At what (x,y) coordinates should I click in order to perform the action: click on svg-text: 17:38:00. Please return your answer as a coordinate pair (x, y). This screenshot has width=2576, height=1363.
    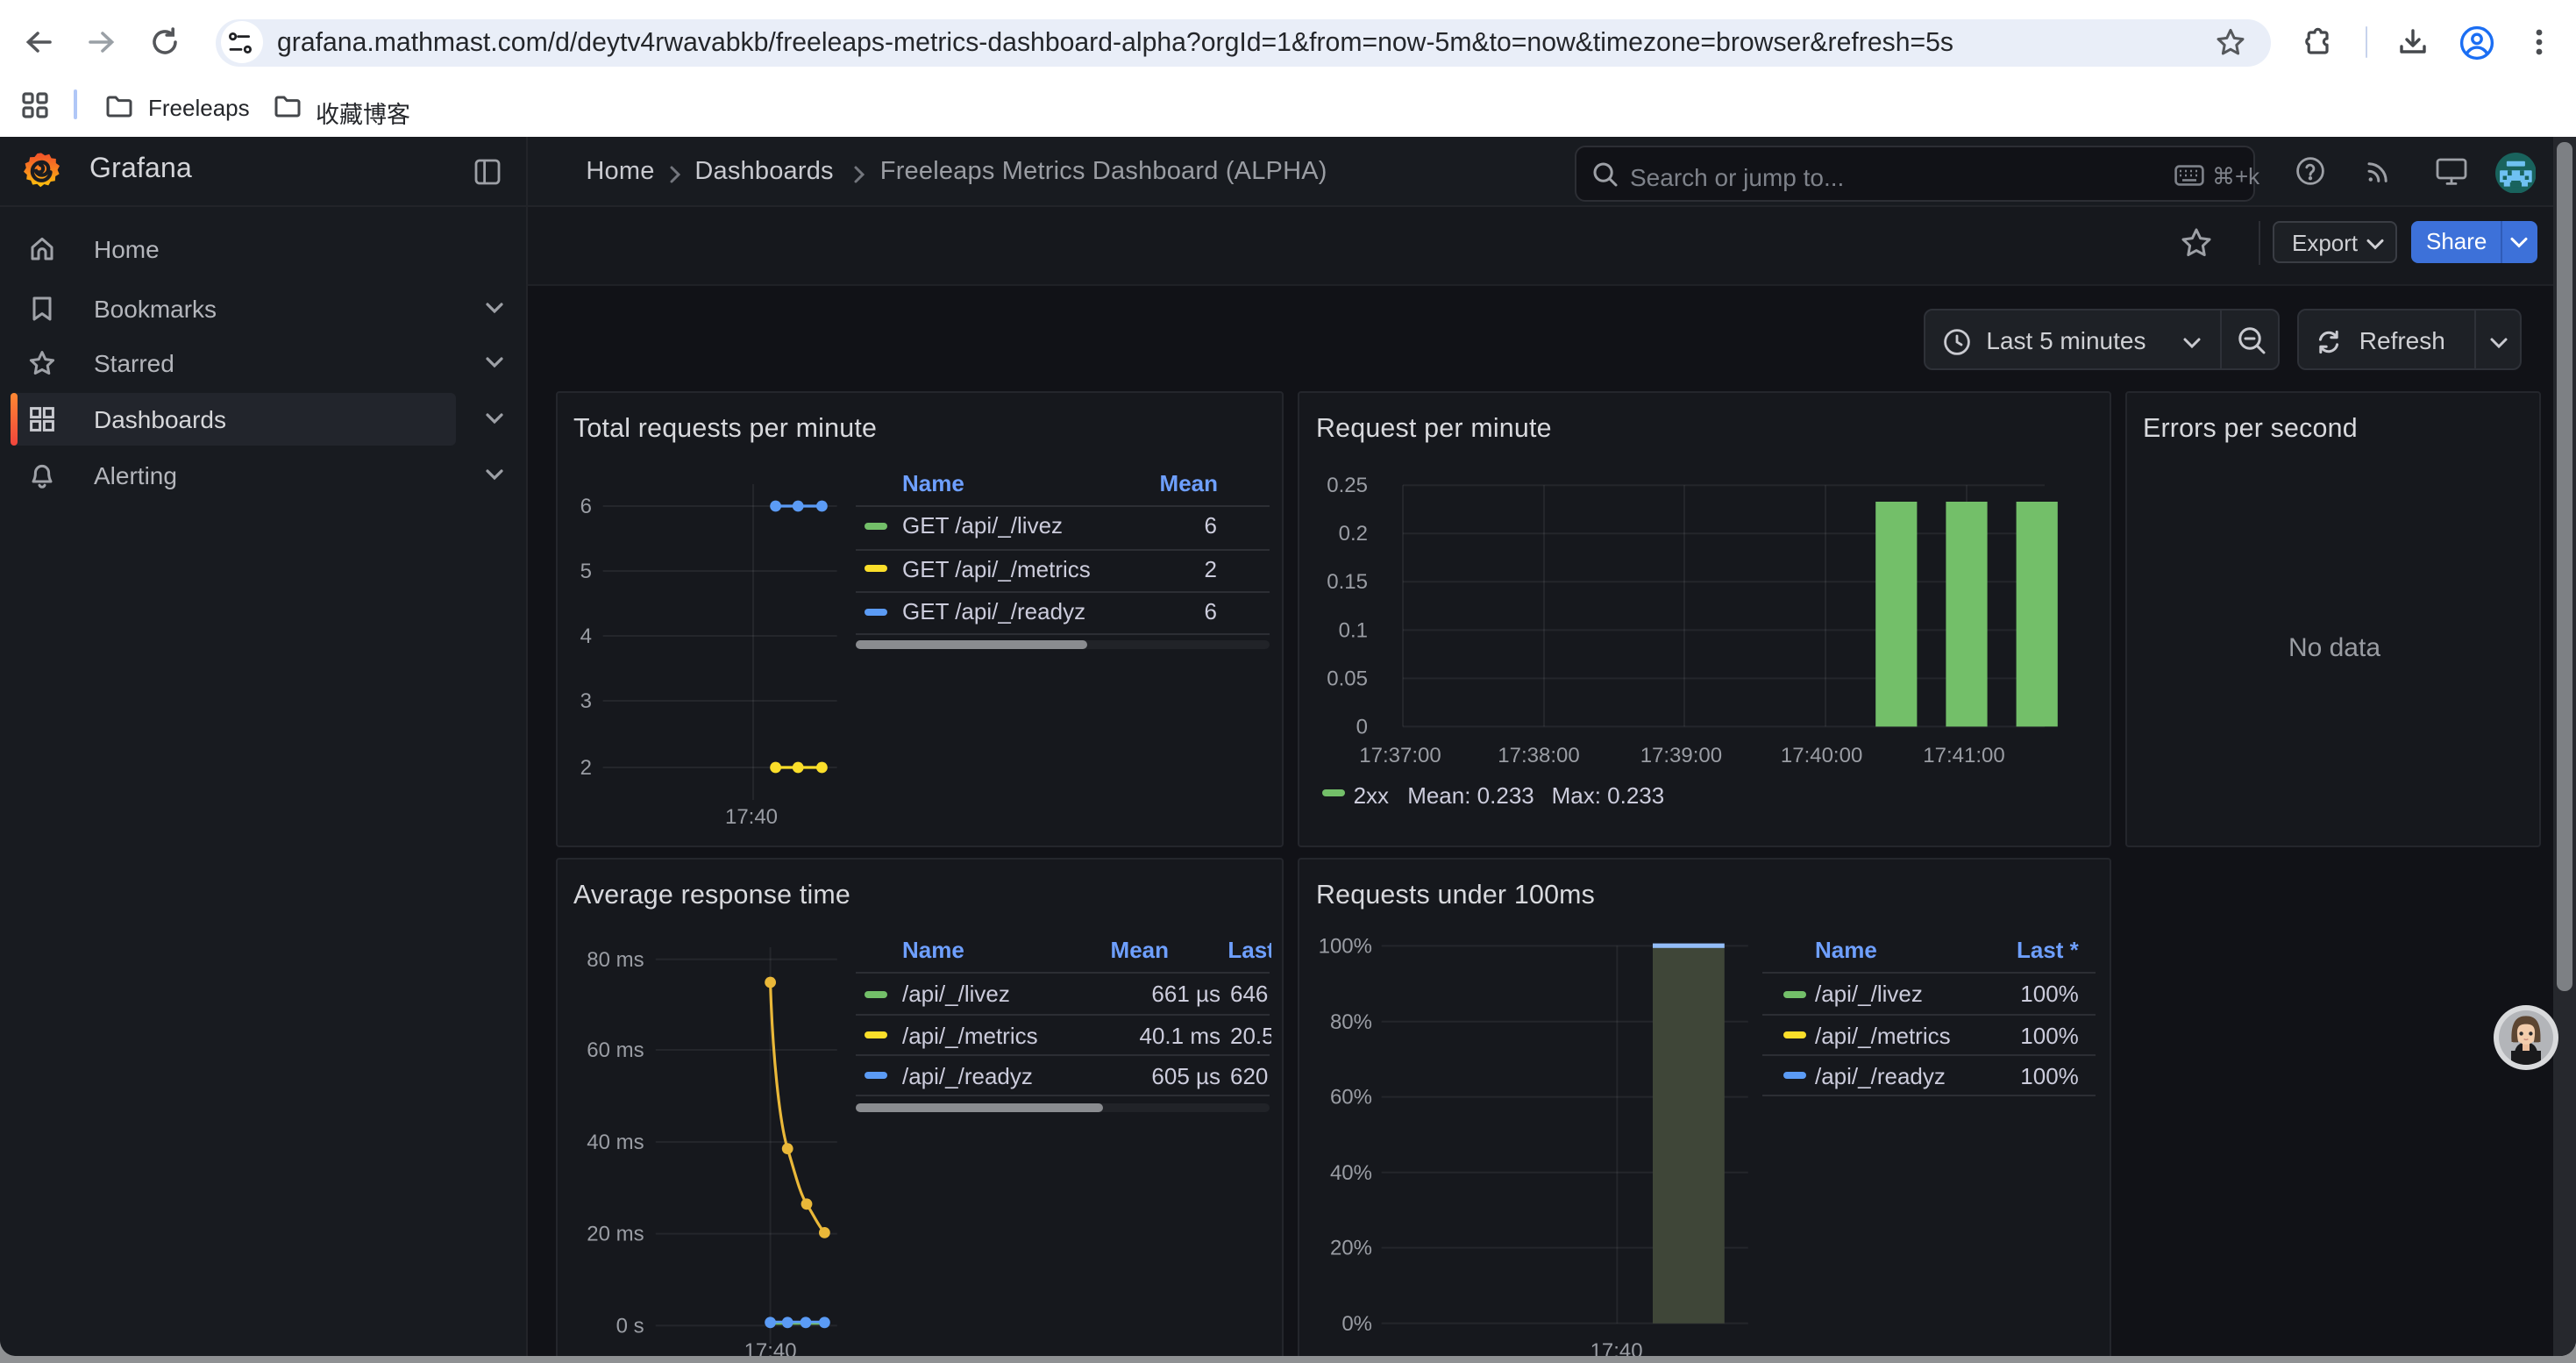
    Looking at the image, I should click on (1538, 755).